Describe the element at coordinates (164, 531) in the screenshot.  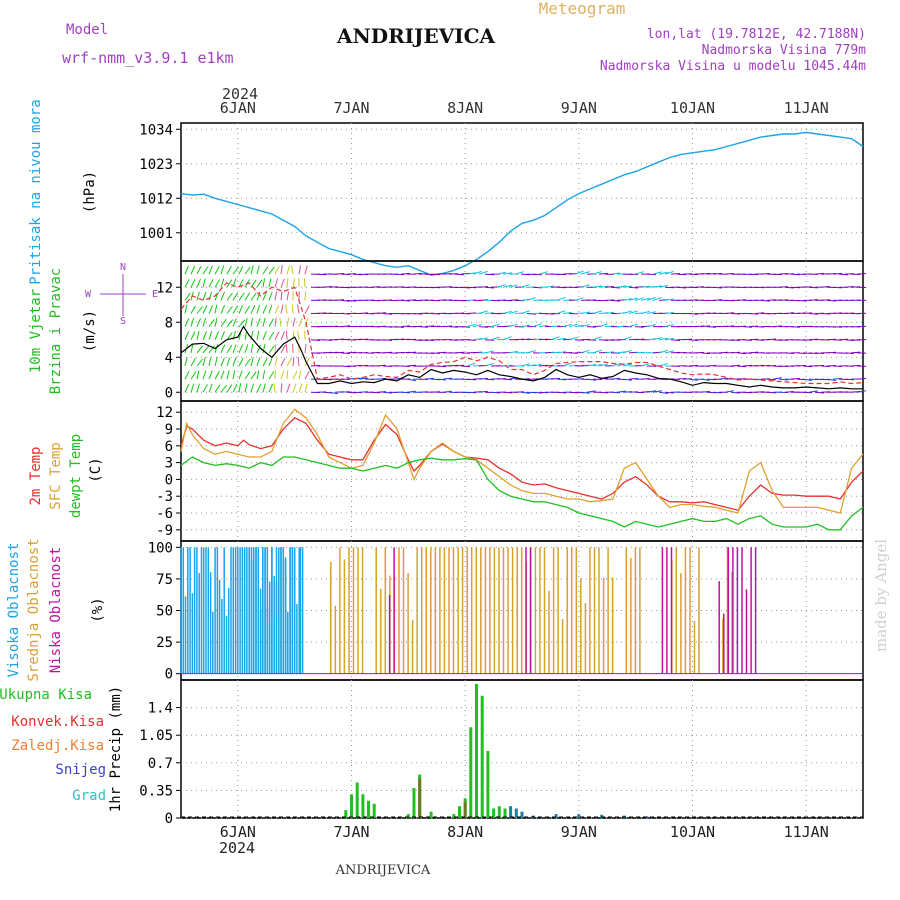
I see `temperature-ytick-label: -9` at that location.